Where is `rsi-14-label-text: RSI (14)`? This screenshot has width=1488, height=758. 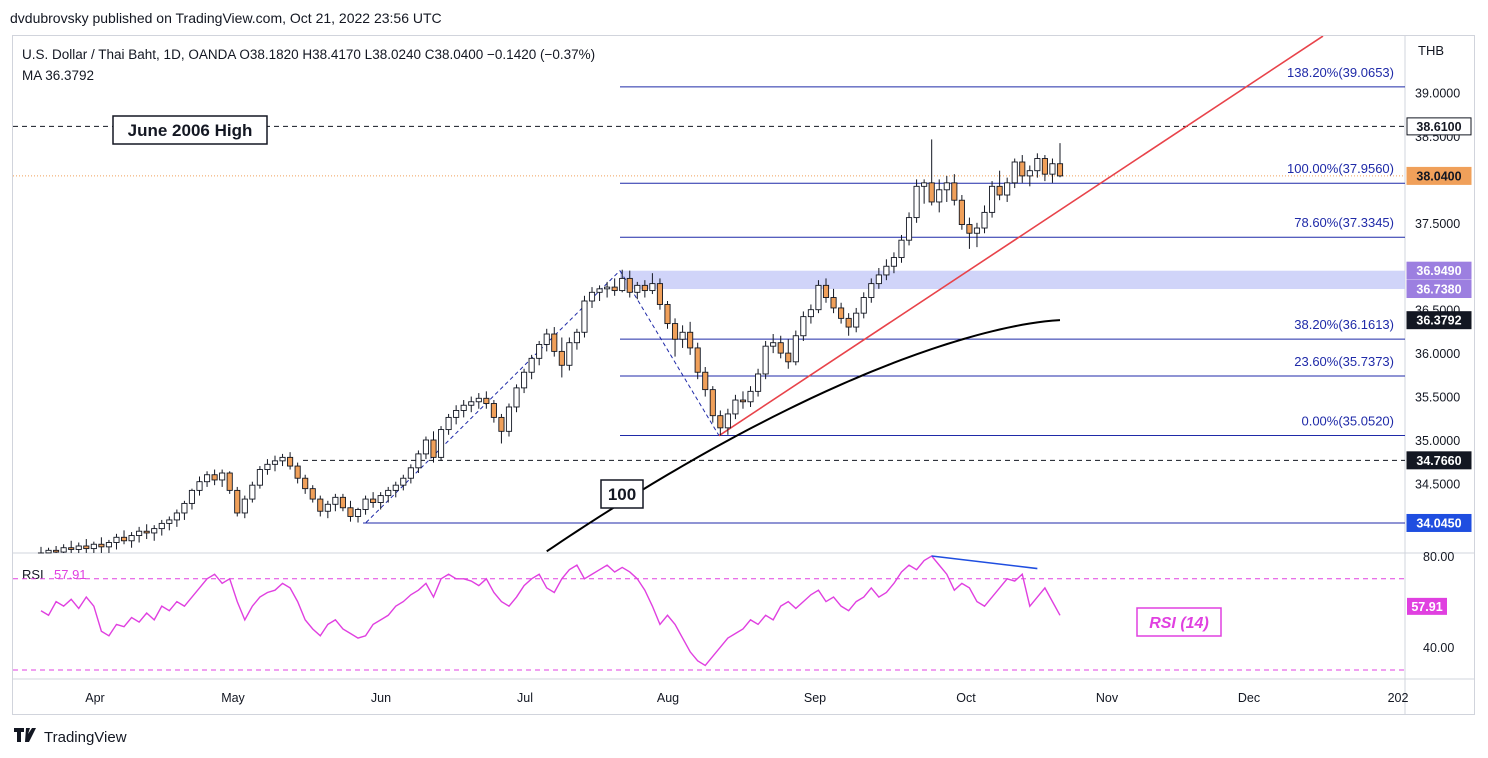
rsi-14-label-text: RSI (14) is located at coordinates (1179, 623).